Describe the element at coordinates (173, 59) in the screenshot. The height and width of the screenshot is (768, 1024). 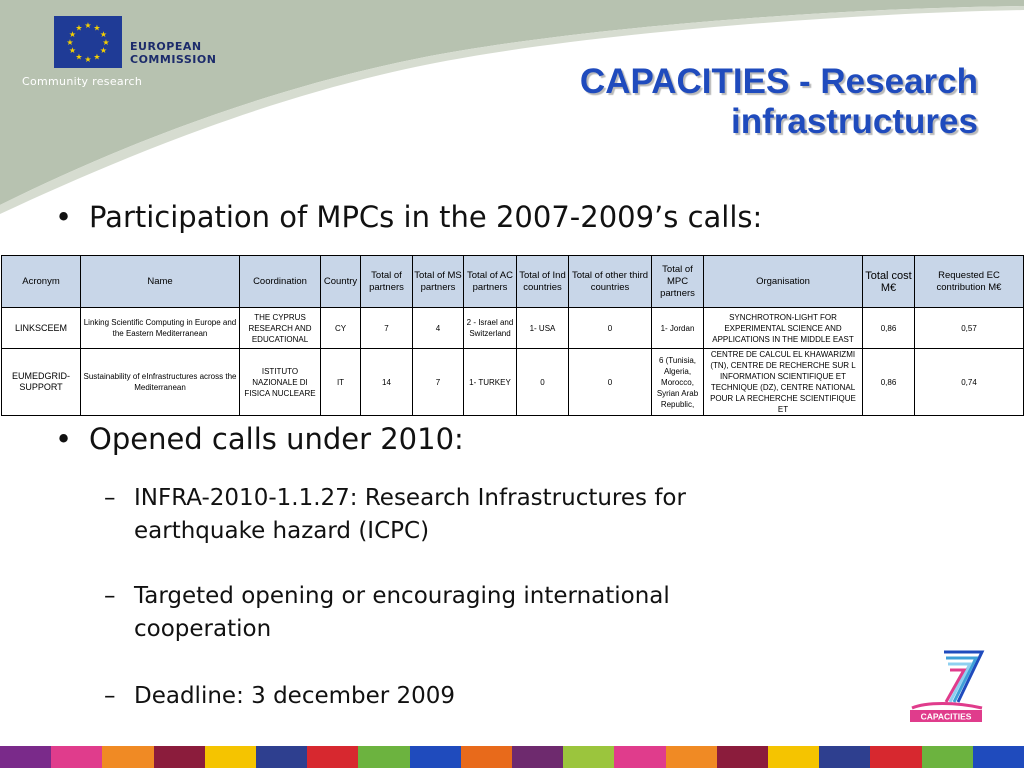
I see `ec-line2: COMMISSION` at that location.